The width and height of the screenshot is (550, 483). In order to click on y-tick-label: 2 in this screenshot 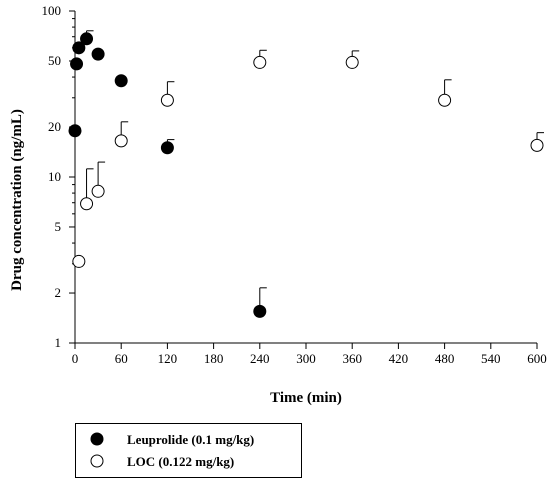, I will do `click(58, 292)`.